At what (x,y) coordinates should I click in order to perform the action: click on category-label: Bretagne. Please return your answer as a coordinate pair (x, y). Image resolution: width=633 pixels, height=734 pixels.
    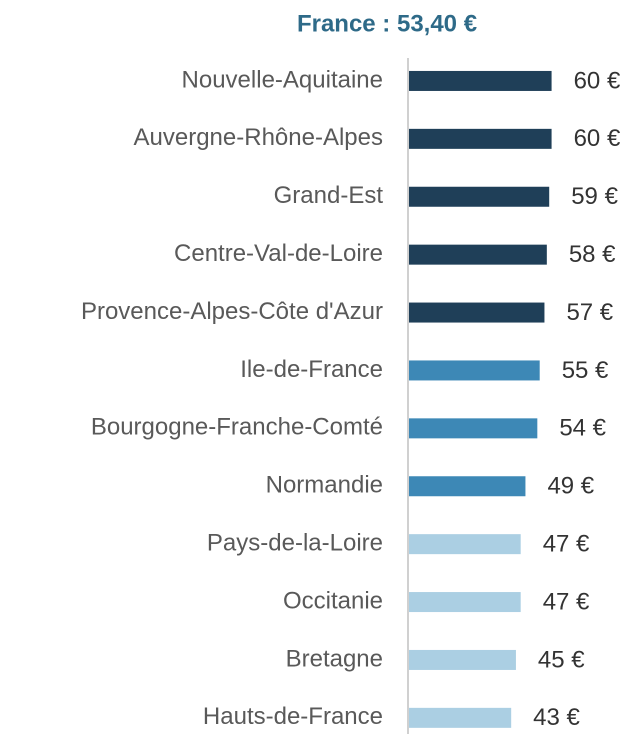
    Looking at the image, I should click on (334, 658).